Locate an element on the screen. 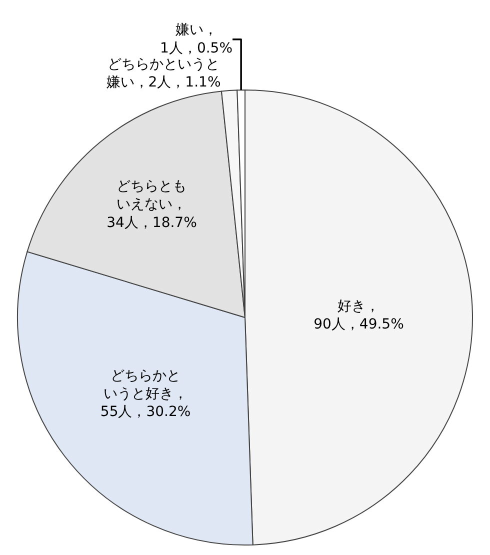  slice-label: 好き，90人，49.5% is located at coordinates (359, 315).